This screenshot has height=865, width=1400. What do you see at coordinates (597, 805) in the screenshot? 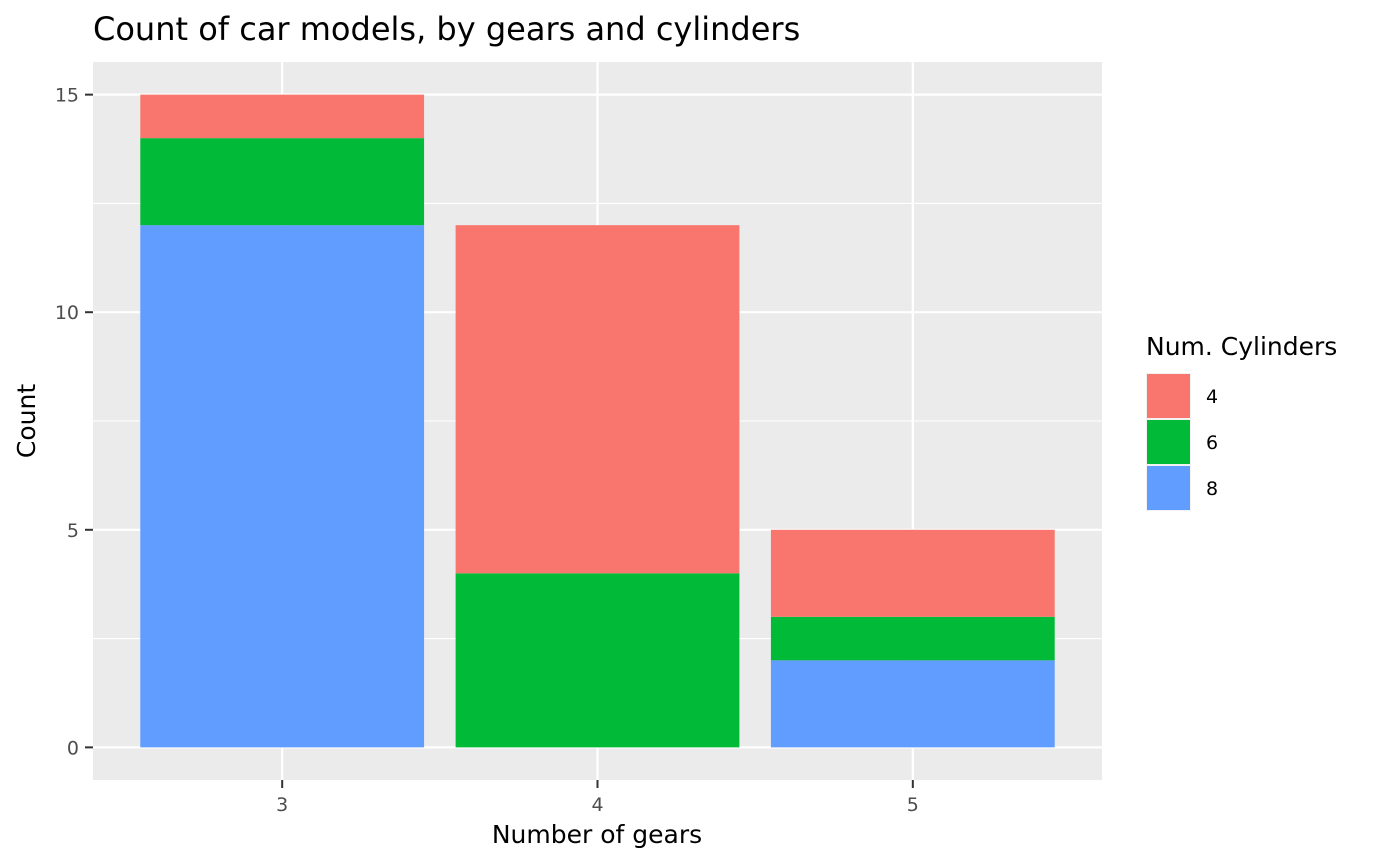
I see `x-tick-label: 4` at bounding box center [597, 805].